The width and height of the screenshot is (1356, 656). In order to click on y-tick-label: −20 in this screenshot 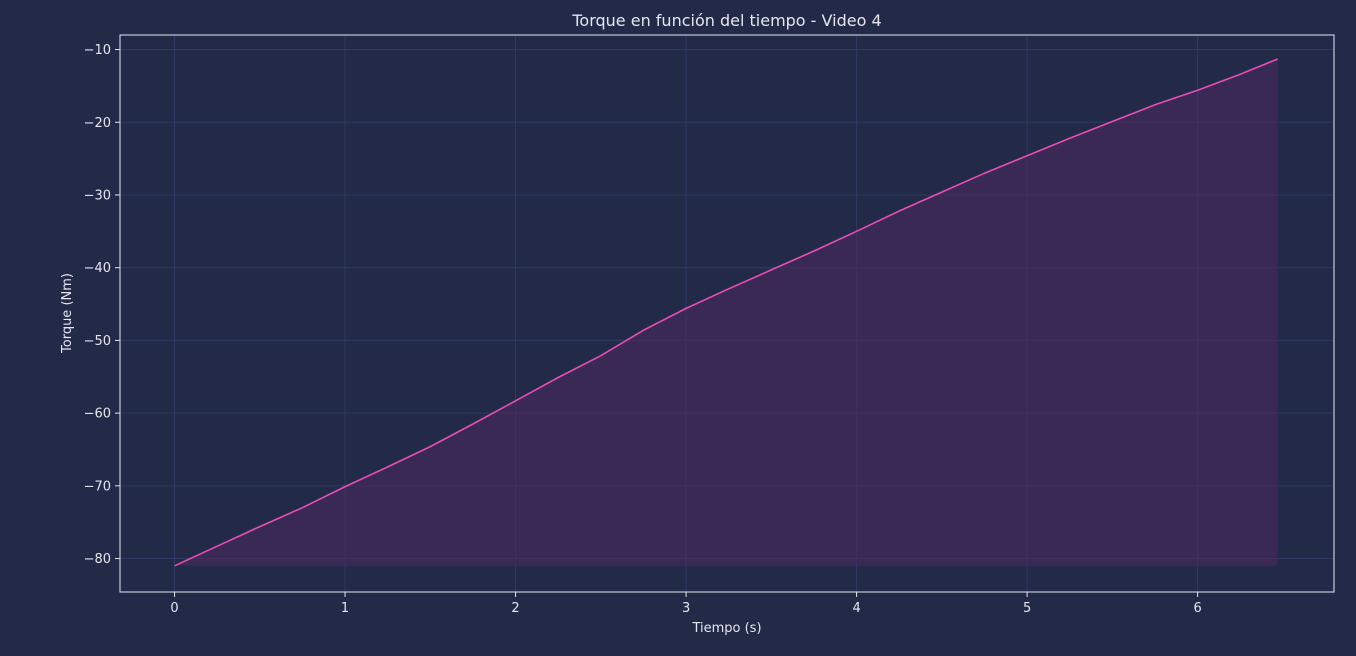, I will do `click(97, 123)`.